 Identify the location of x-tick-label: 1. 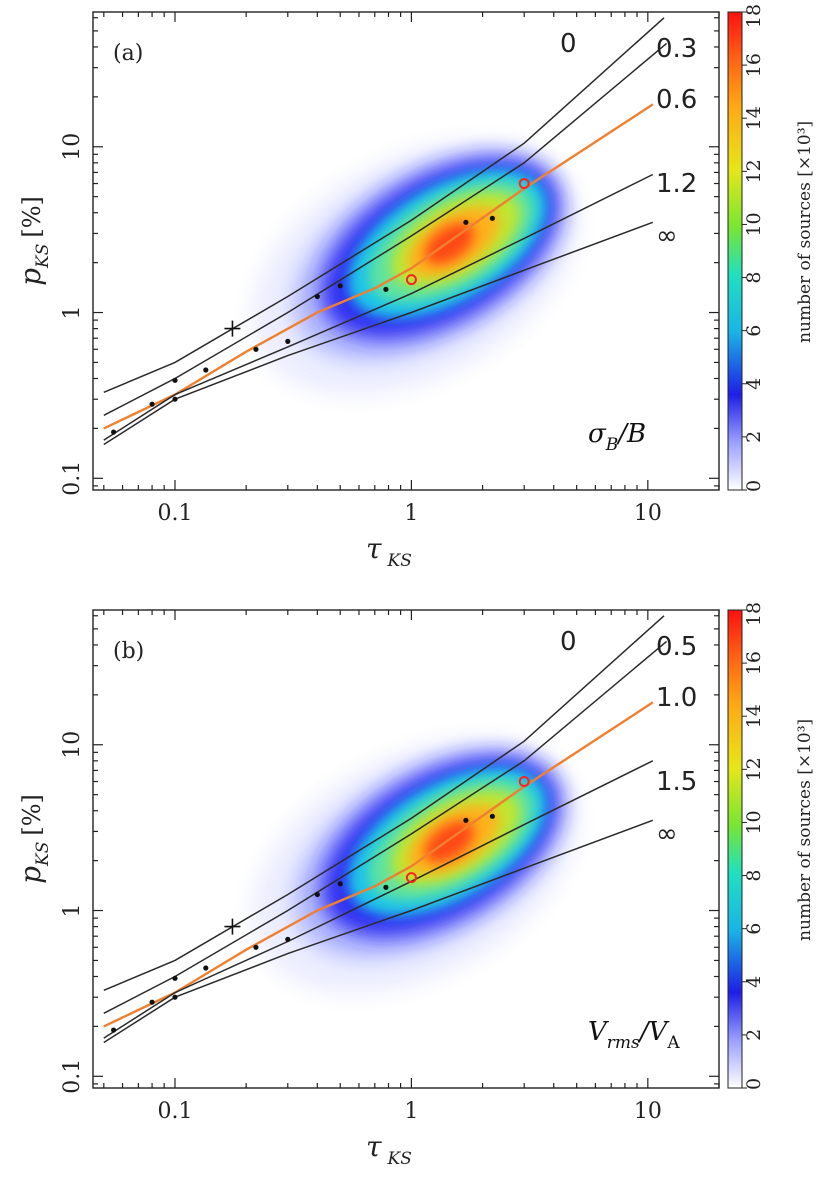
(411, 1111).